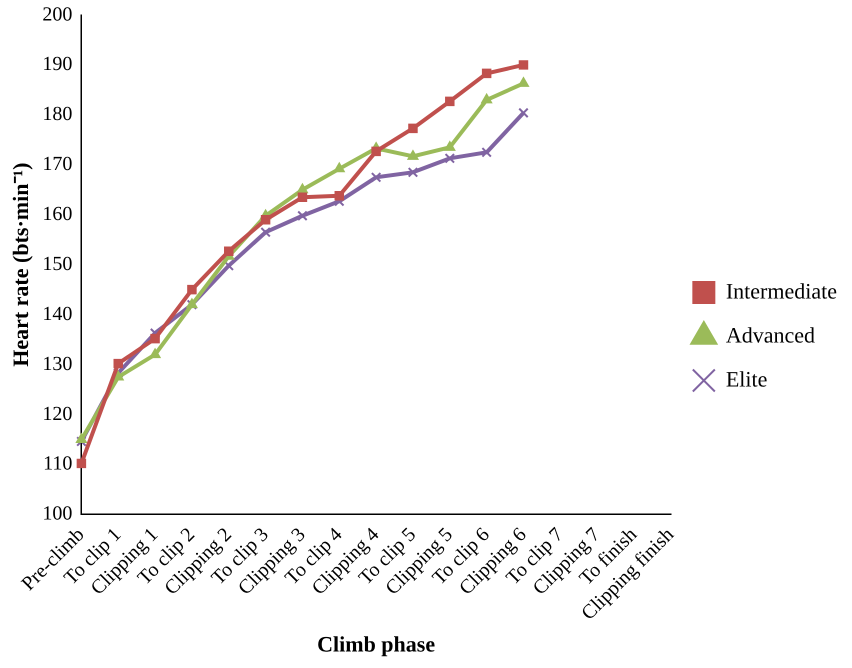 The height and width of the screenshot is (668, 852). Describe the element at coordinates (57, 64) in the screenshot. I see `y-tick-label: 190` at that location.